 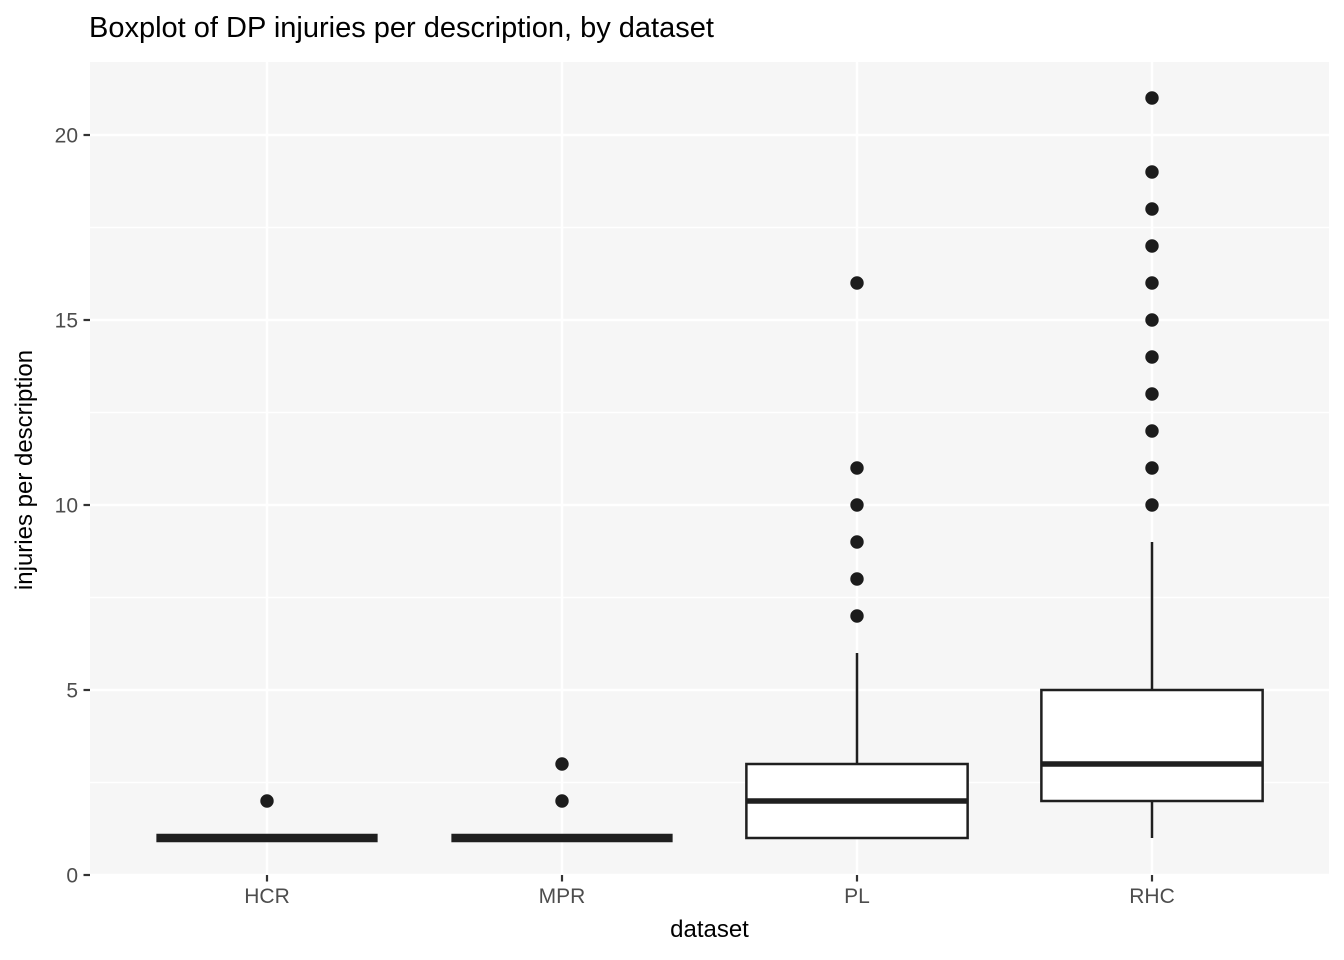 What do you see at coordinates (1152, 764) in the screenshot?
I see `median-RHC` at bounding box center [1152, 764].